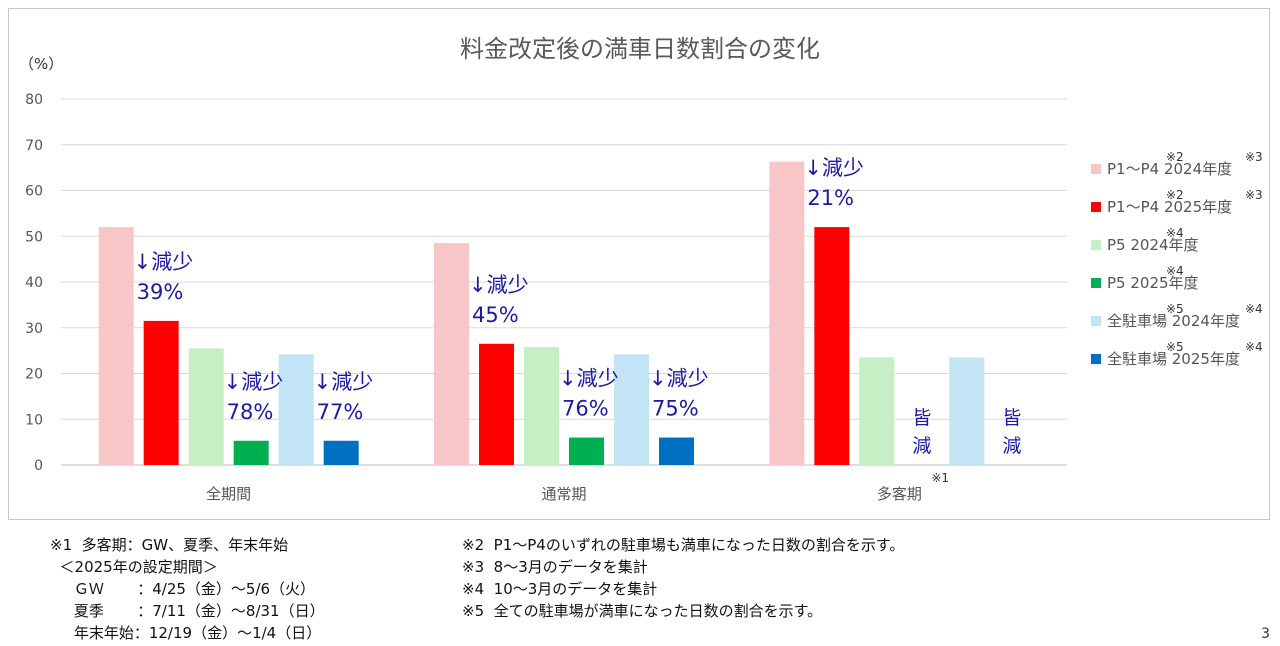 The height and width of the screenshot is (646, 1280). Describe the element at coordinates (679, 394) in the screenshot. I see `annotation-label: ↓減少 75%` at that location.